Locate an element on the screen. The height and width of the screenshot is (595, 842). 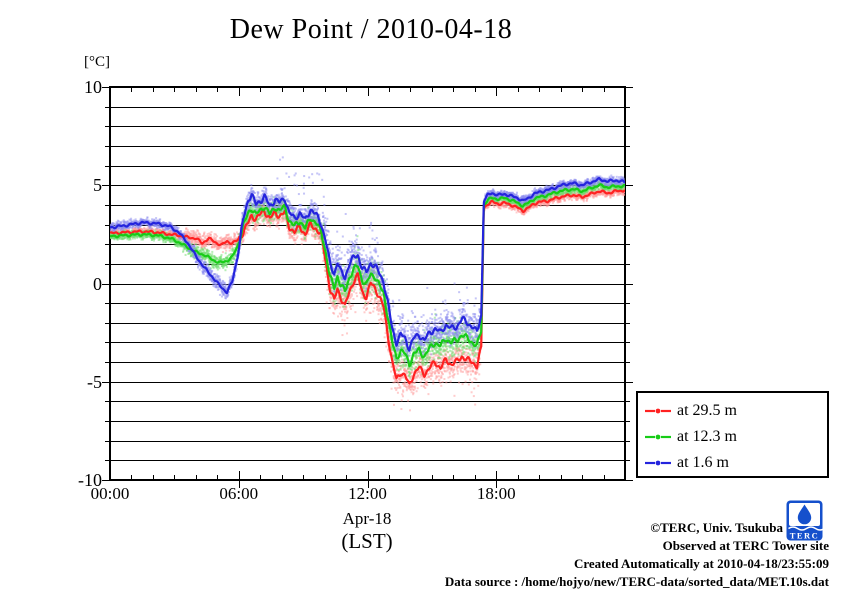
legend-item-12-3m: at 12.3 m is located at coordinates (732, 437).